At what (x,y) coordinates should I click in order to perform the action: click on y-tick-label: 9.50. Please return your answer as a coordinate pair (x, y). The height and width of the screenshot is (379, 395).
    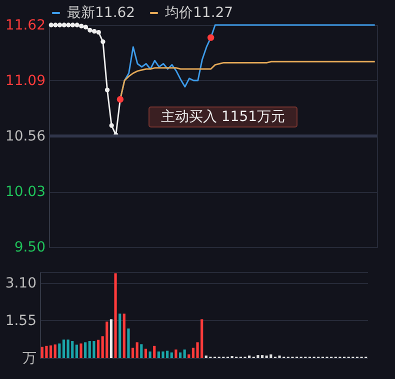
    Looking at the image, I should click on (30, 248).